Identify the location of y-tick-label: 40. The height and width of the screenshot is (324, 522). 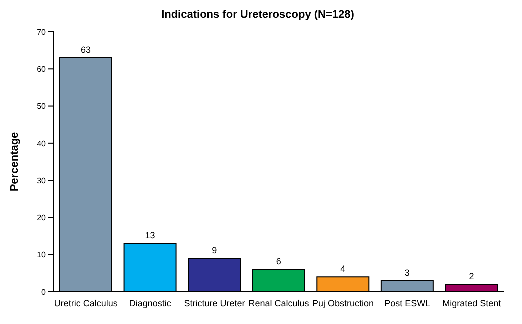
(42, 143).